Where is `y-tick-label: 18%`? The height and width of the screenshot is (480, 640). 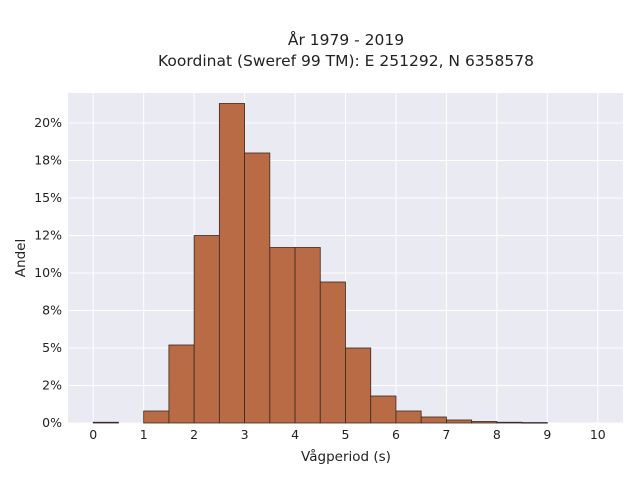 y-tick-label: 18% is located at coordinates (48, 160).